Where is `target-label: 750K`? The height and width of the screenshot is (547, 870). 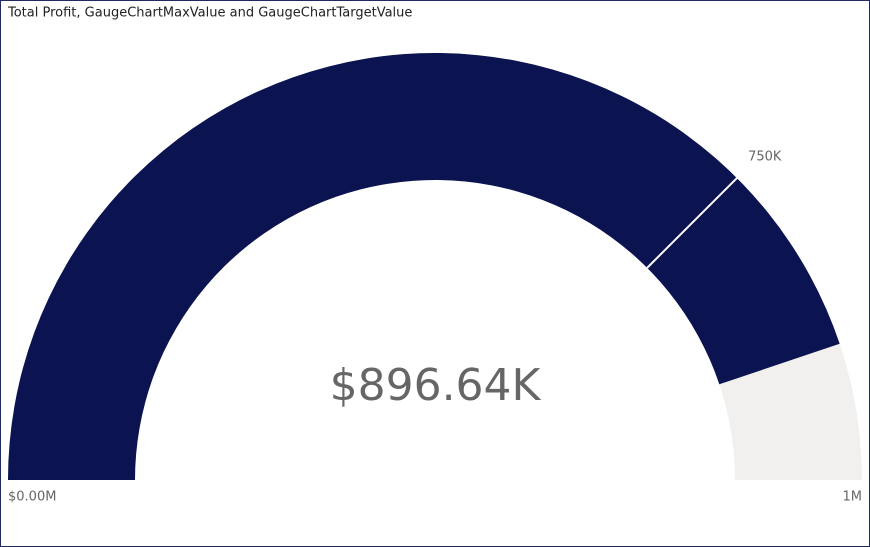
target-label: 750K is located at coordinates (765, 156).